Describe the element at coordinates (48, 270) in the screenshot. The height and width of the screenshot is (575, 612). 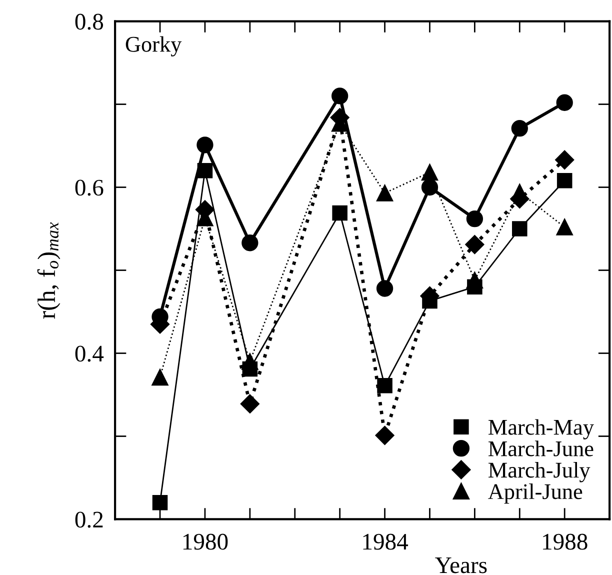
I see `y-axis-title: r(h, f$_{o}$)$_{max}$` at that location.